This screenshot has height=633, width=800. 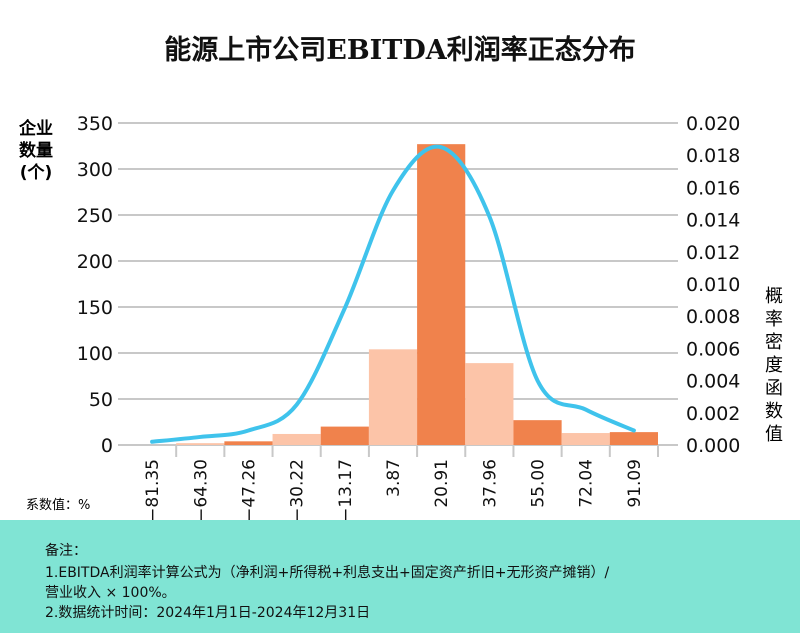 I want to click on y2-tick-label: 0.012, so click(x=713, y=253).